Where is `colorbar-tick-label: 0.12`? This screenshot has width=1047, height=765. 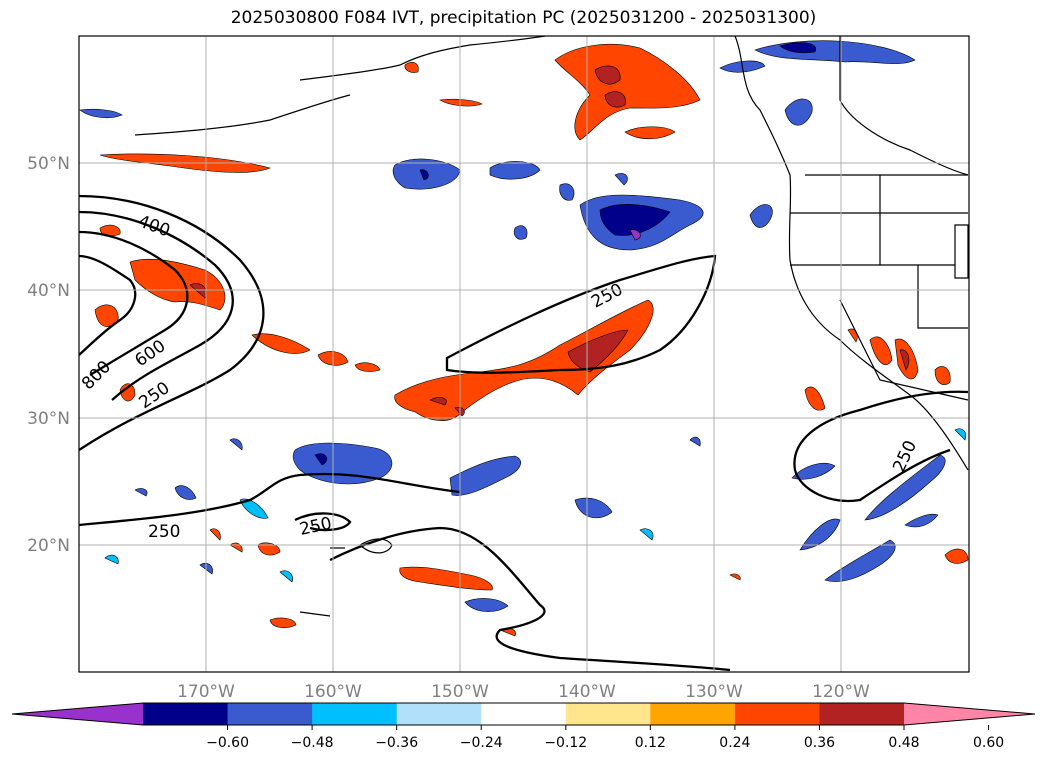 colorbar-tick-label: 0.12 is located at coordinates (650, 743).